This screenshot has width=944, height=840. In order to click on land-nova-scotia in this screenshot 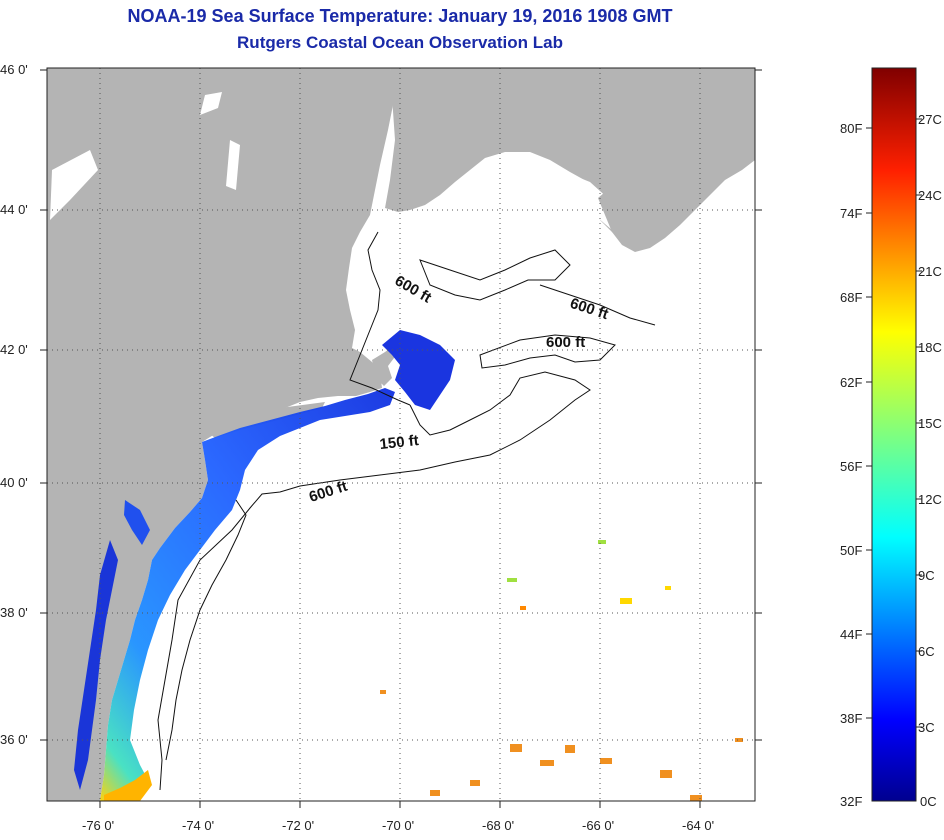, I will do `click(570, 160)`.